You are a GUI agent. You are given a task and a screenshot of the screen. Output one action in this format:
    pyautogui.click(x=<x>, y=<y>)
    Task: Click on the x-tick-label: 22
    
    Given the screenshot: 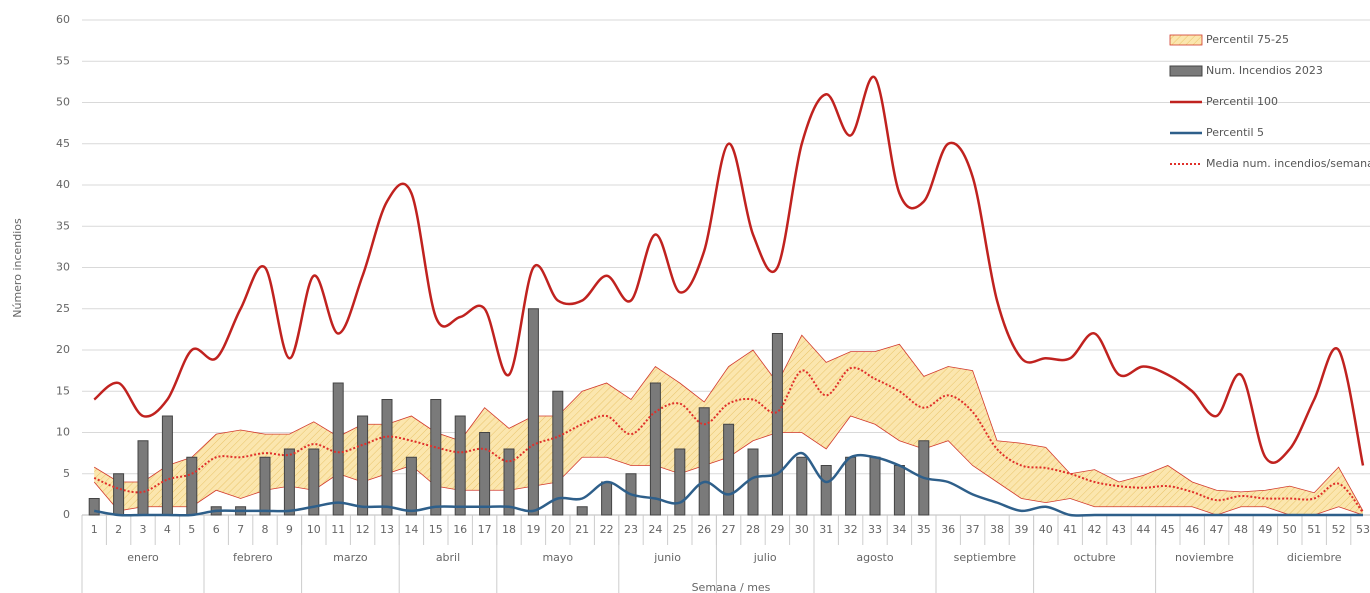 What is the action you would take?
    pyautogui.click(x=607, y=529)
    